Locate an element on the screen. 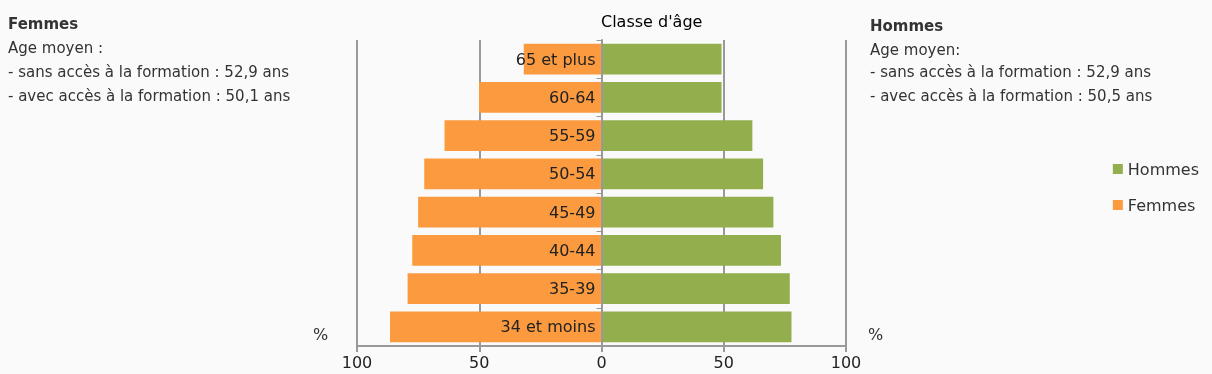 Image resolution: width=1212 pixels, height=374 pixels. y-tick-label: 60-64 is located at coordinates (572, 97).